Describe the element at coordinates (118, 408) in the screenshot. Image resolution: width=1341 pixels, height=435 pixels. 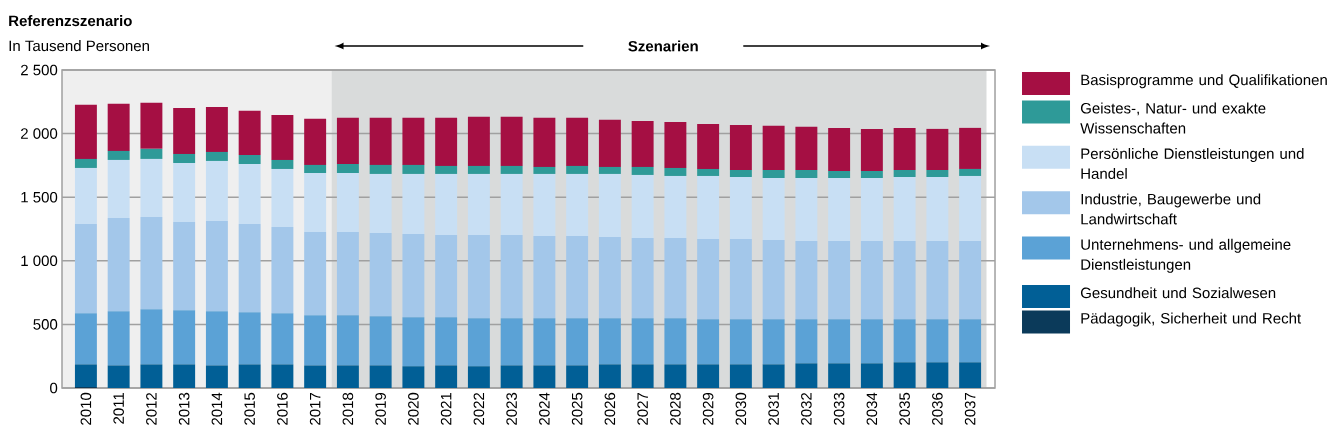
I see `x-tick-label: 2011` at that location.